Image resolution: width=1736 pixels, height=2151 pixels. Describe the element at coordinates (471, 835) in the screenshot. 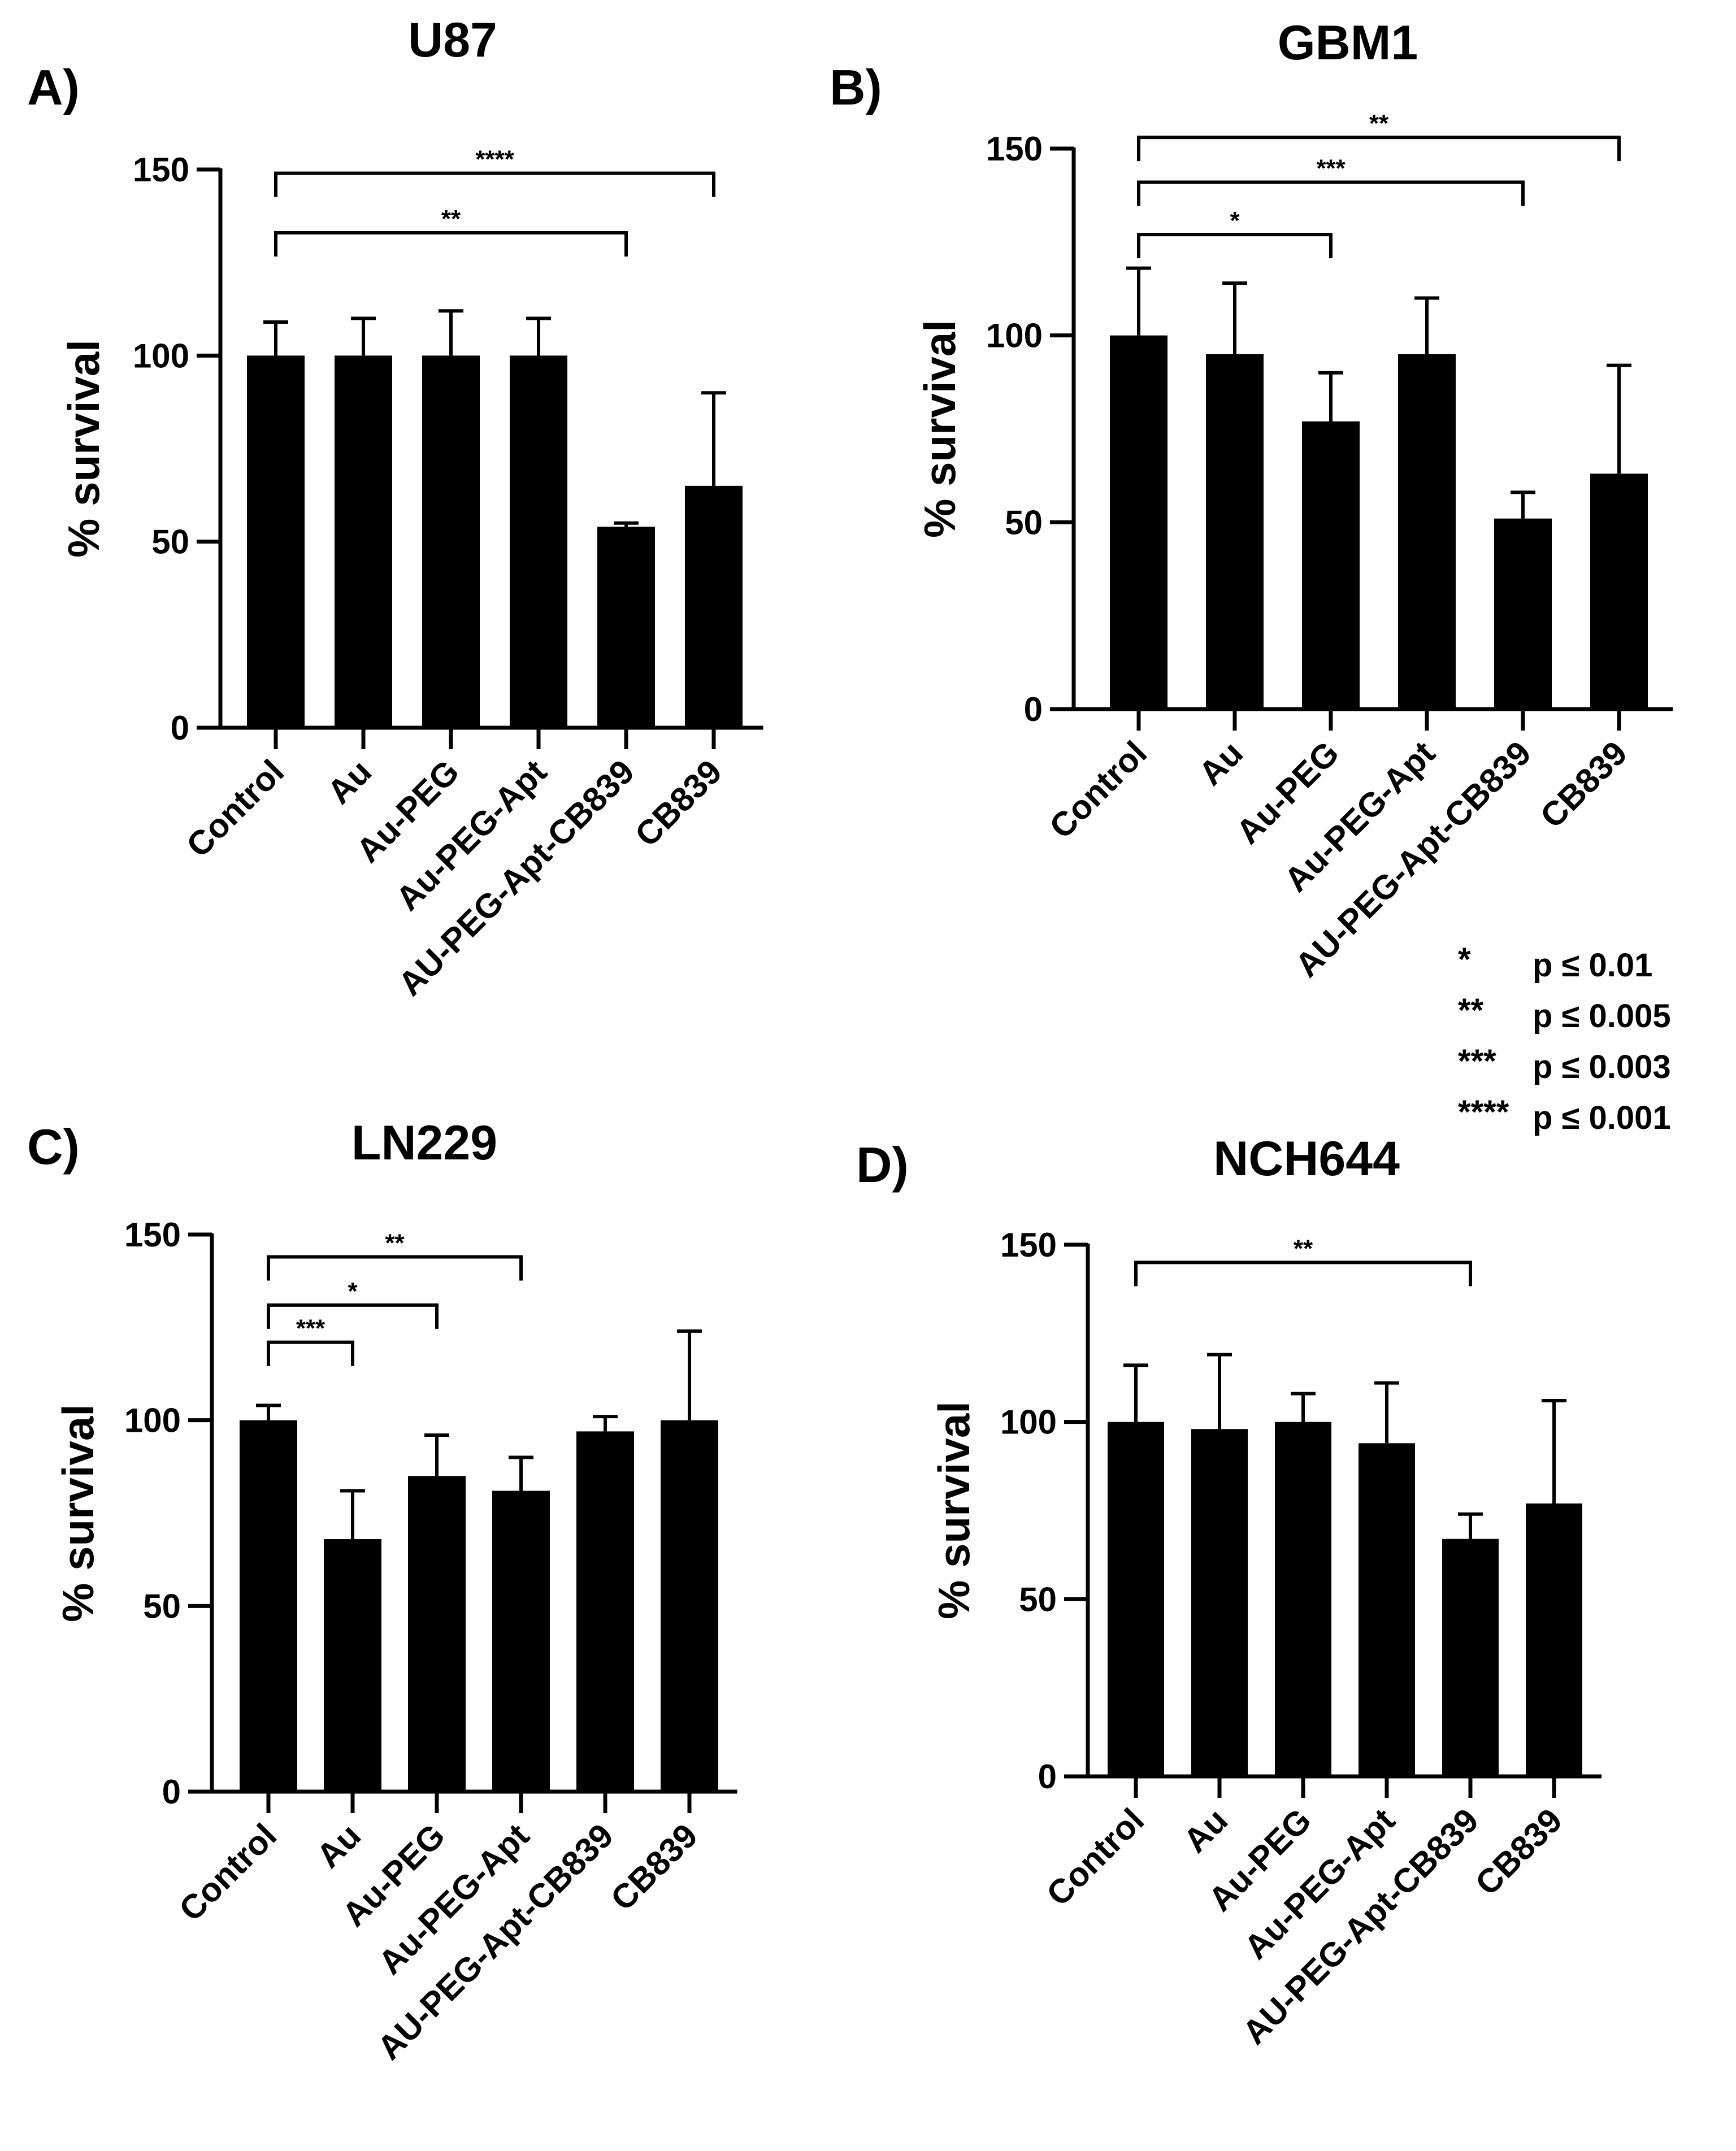

I see `x-tick-label: Au-PEG-Apt` at that location.